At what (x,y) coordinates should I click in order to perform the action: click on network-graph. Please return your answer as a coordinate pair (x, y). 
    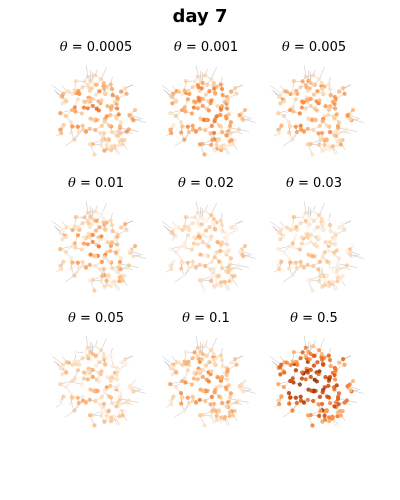
    Looking at the image, I should click on (317, 382).